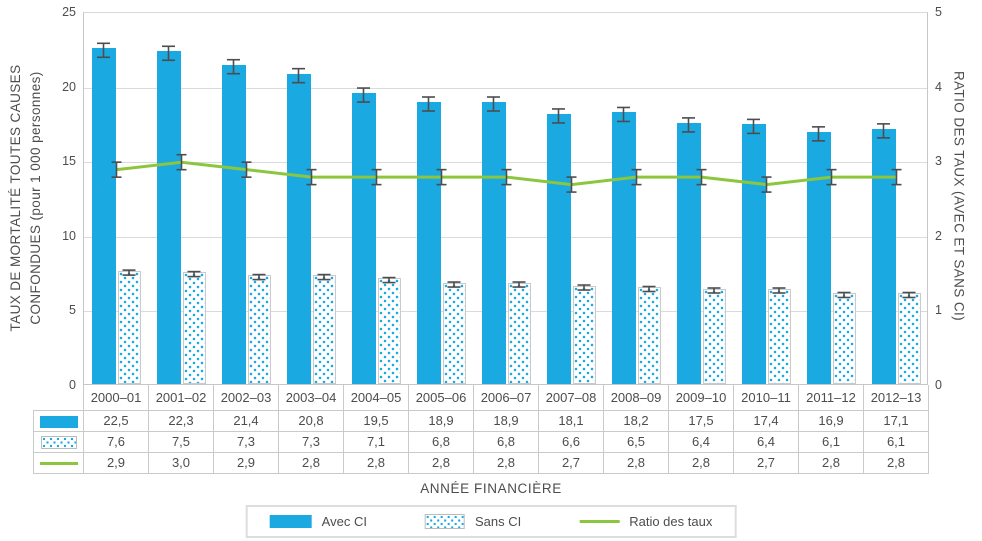 The width and height of the screenshot is (982, 541). Describe the element at coordinates (766, 420) in the screenshot. I see `table-value-cell: 17,4` at that location.